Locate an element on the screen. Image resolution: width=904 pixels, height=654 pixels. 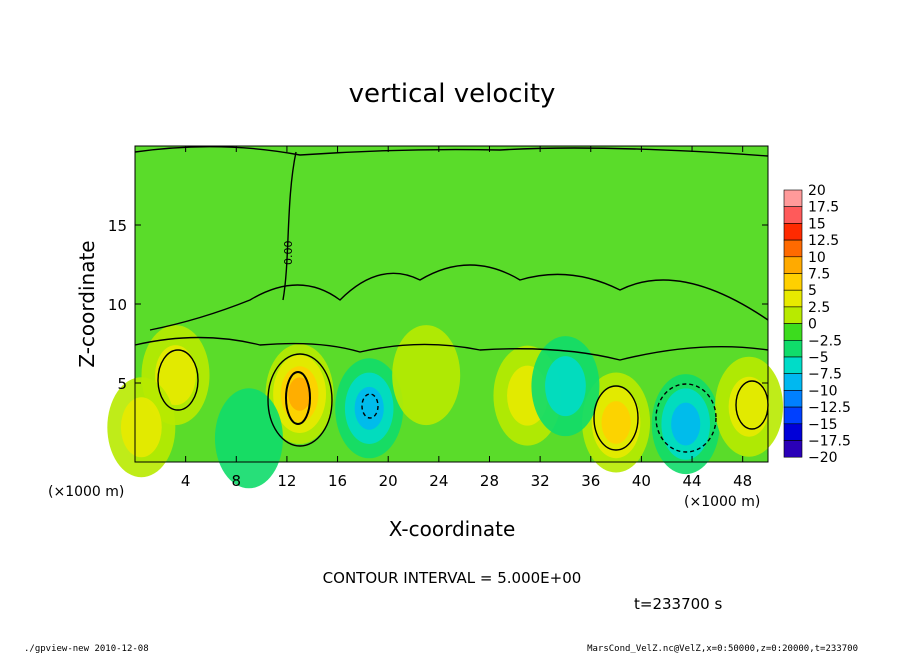
colorbar-label: 2.5 is located at coordinates (819, 308).